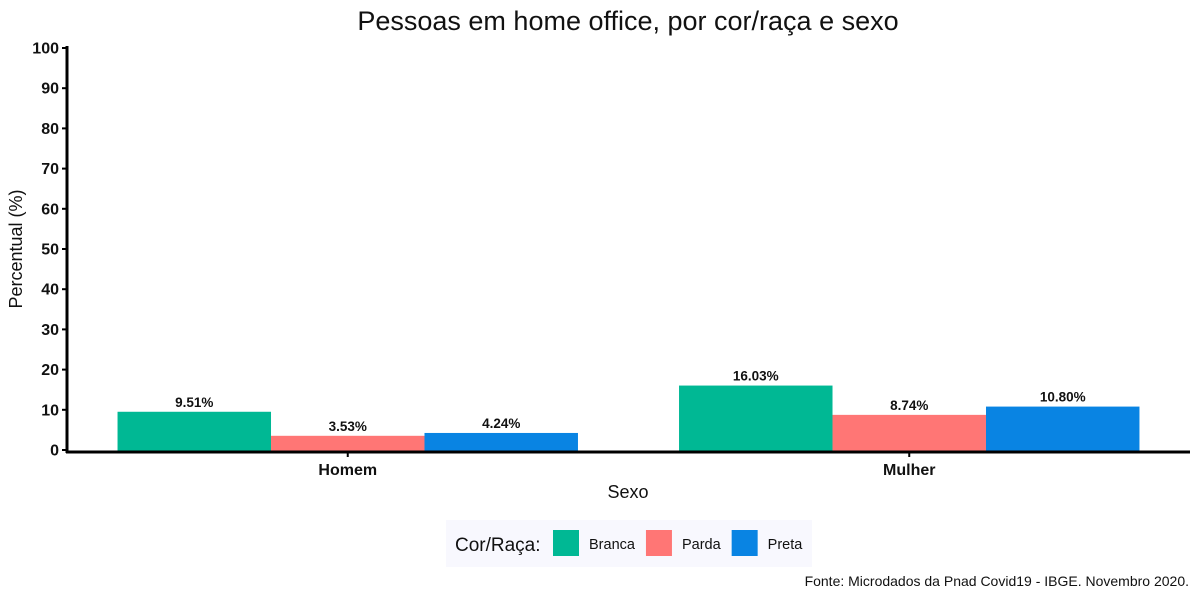 The width and height of the screenshot is (1200, 605). Describe the element at coordinates (1063, 397) in the screenshot. I see `data-label: 10.80%` at that location.